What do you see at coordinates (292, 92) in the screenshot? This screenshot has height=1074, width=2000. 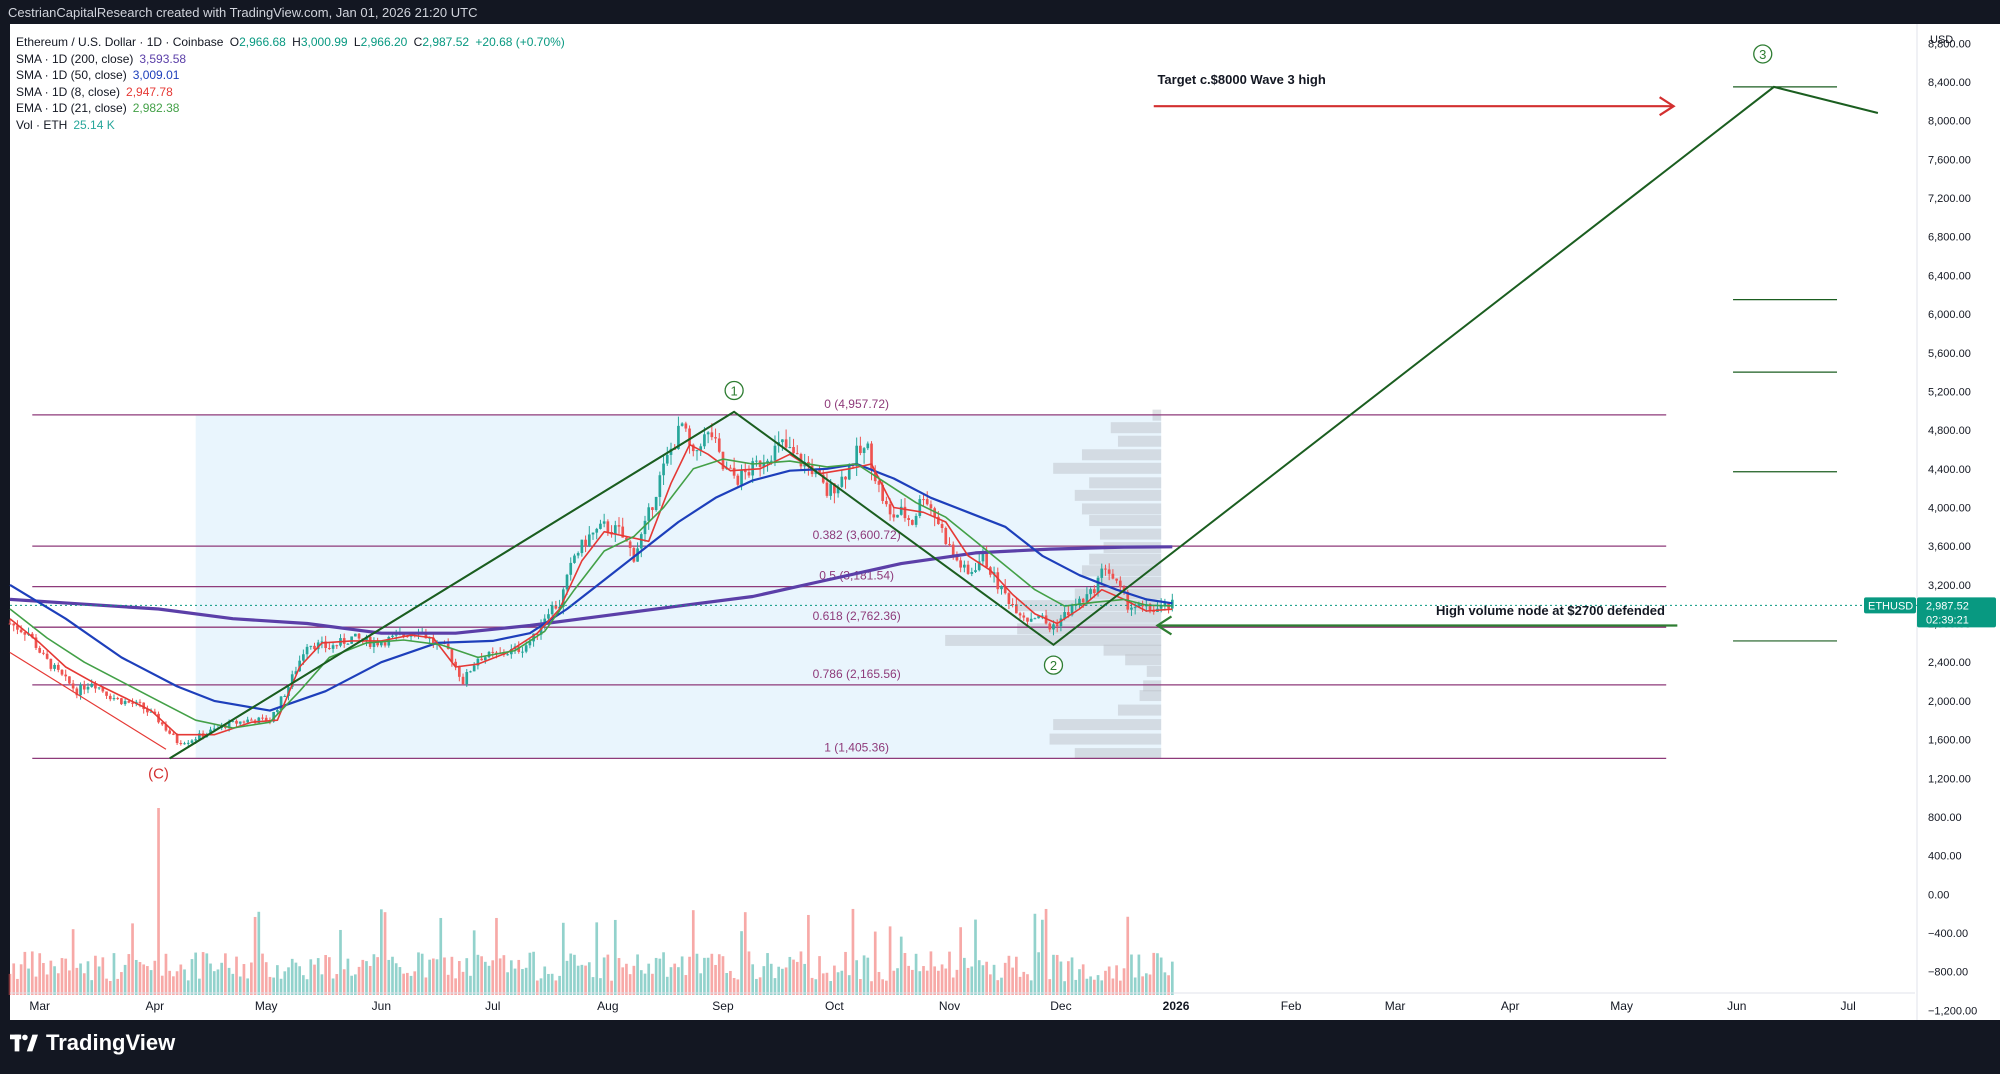 I see `indicator-row: SMA · 1D (8, close) 2,947.78` at bounding box center [292, 92].